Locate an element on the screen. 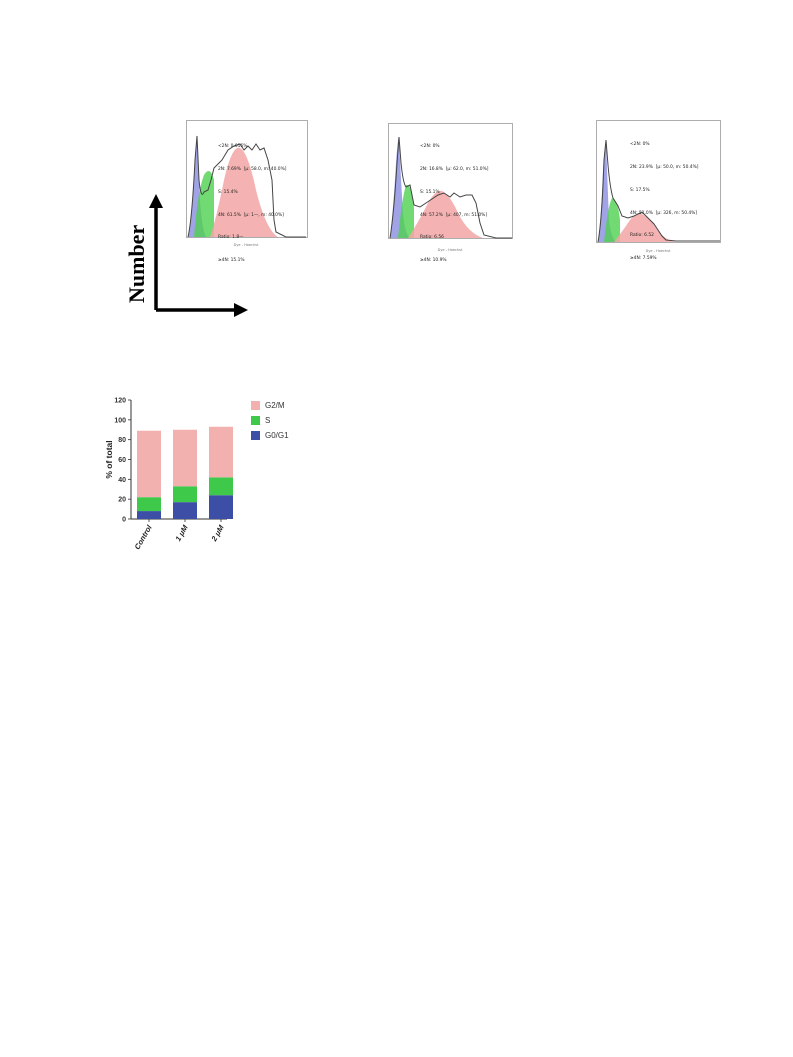  stat-line: ≥4N: 10.9% is located at coordinates (433, 261).